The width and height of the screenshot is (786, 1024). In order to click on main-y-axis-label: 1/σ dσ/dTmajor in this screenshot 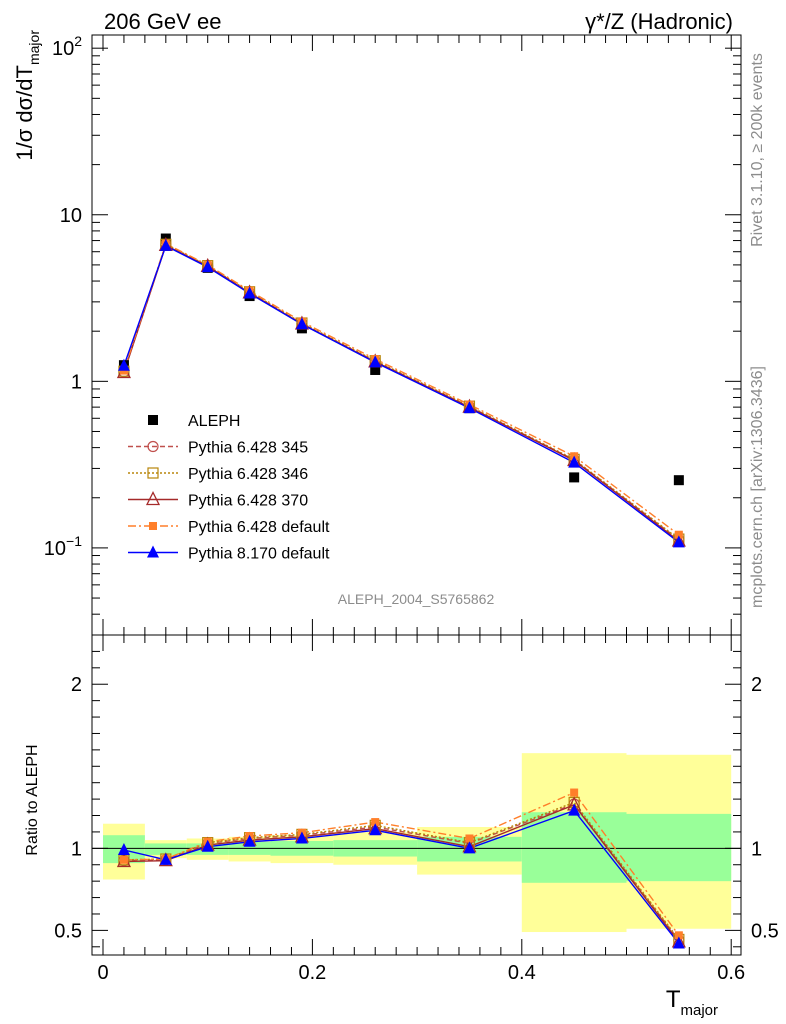, I will do `click(27, 95)`.